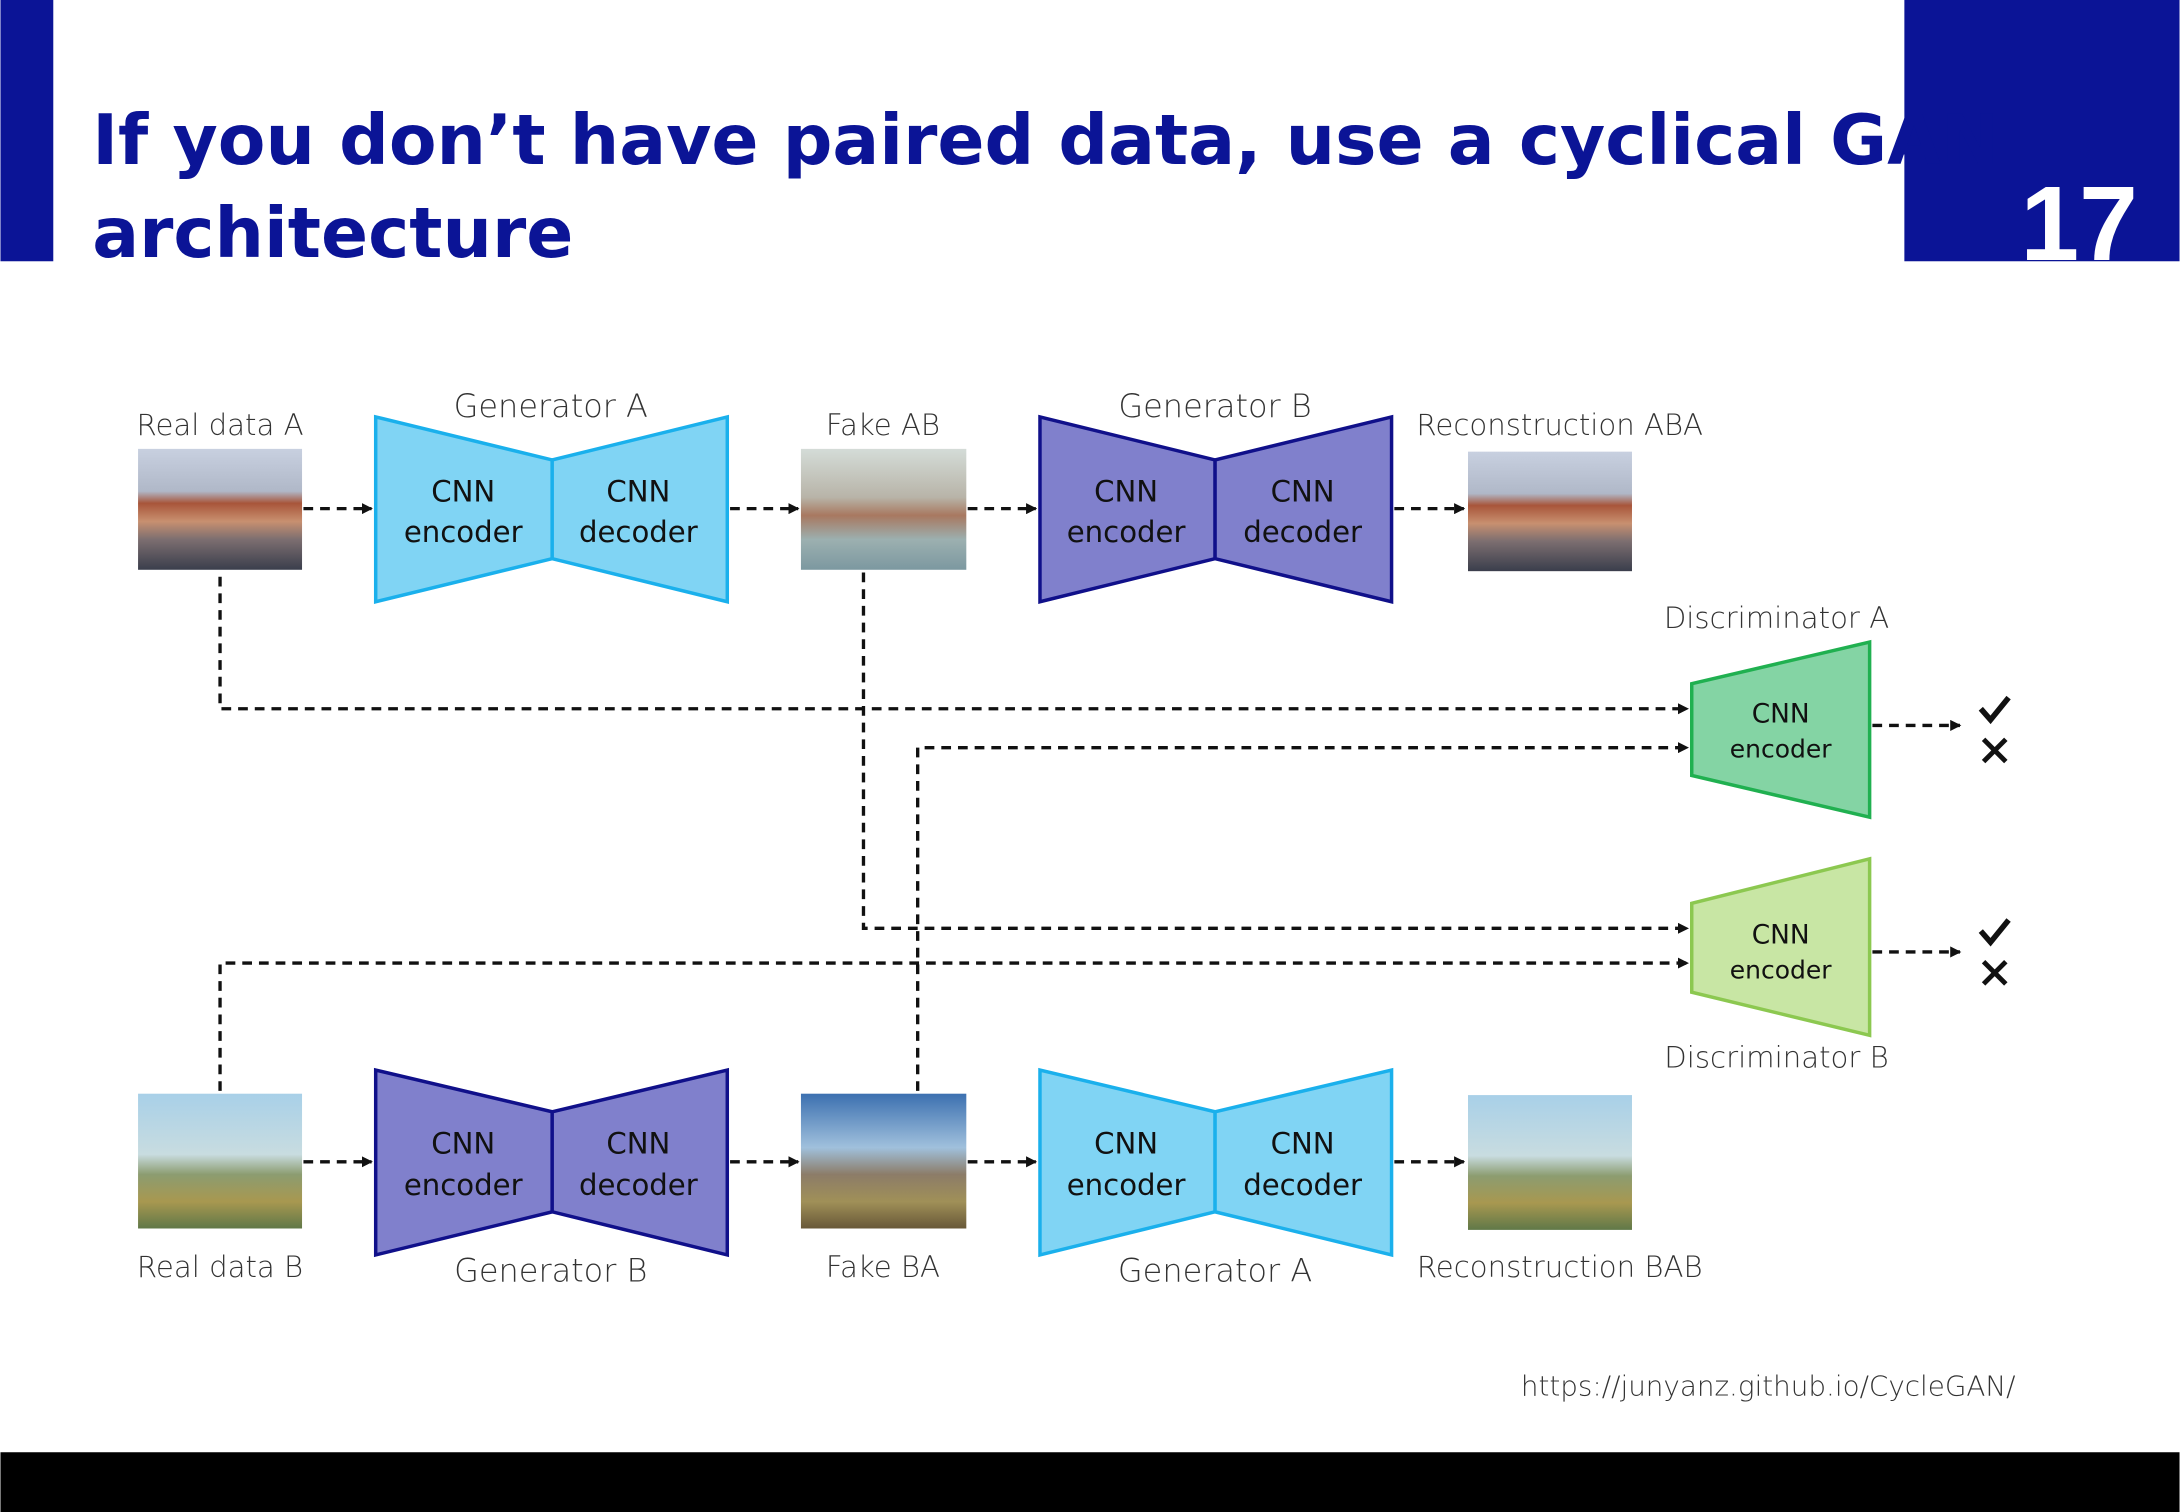  What do you see at coordinates (883, 425) in the screenshot?
I see `label-fake-ab: Fake AB` at bounding box center [883, 425].